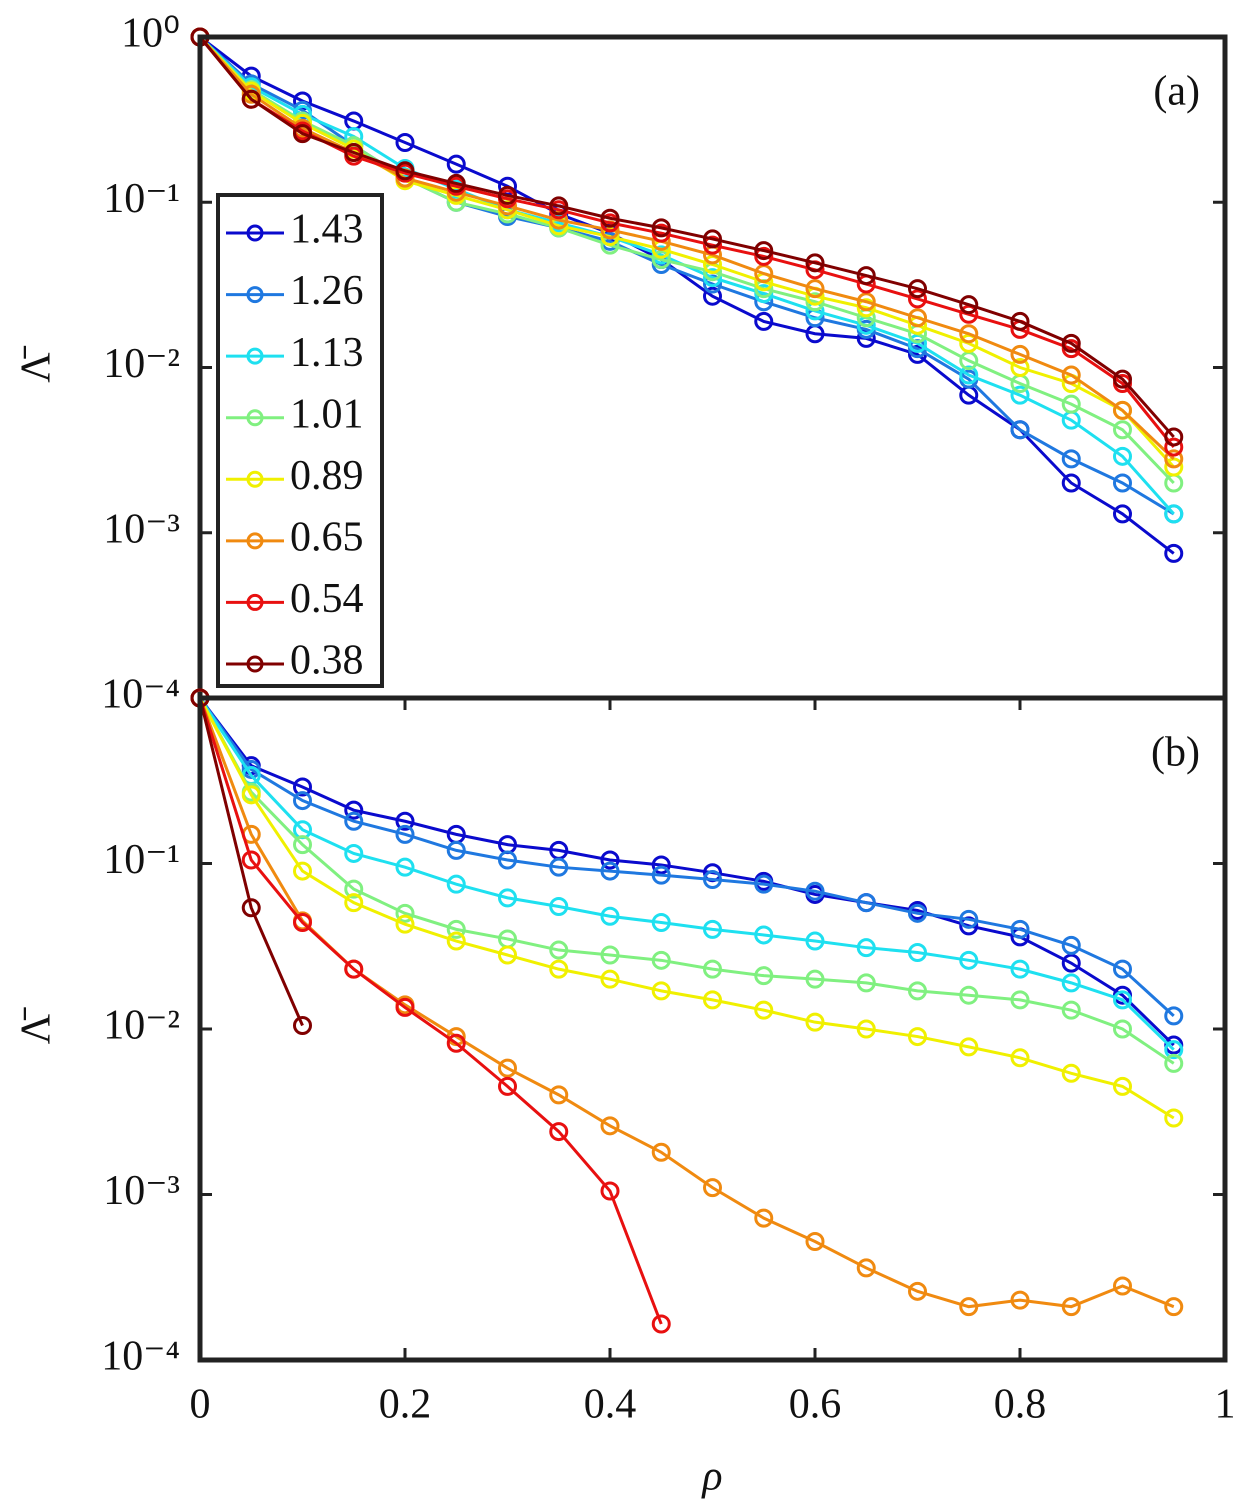  What do you see at coordinates (150, 34) in the screenshot?
I see `y-tick-label: 10⁰` at bounding box center [150, 34].